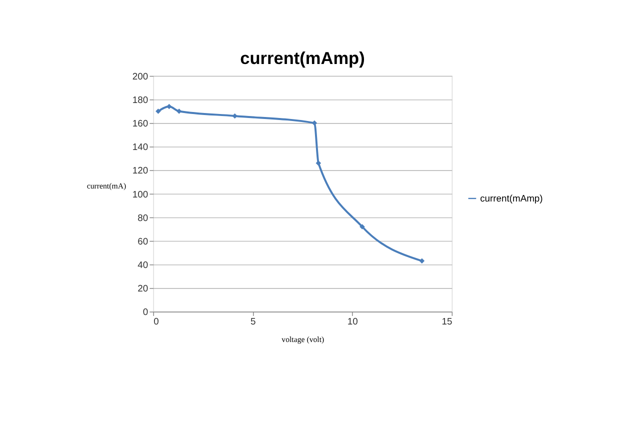 This screenshot has width=638, height=446. What do you see at coordinates (302, 58) in the screenshot?
I see `chart-title: current(mAmp)` at bounding box center [302, 58].